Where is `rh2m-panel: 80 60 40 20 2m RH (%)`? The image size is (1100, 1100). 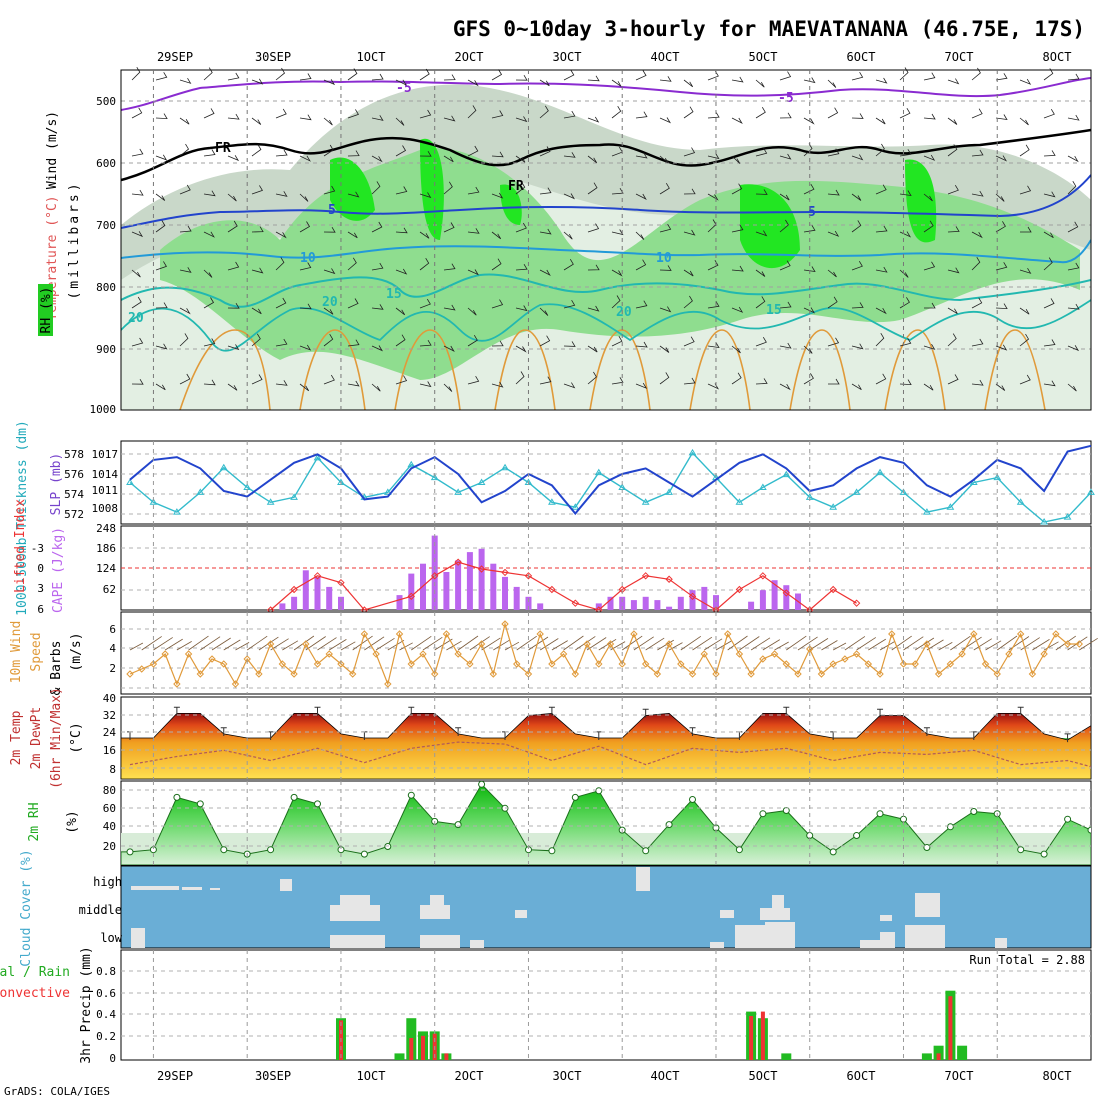 rh2m-panel: 80 60 40 20 2m RH (%) is located at coordinates (559, 823).